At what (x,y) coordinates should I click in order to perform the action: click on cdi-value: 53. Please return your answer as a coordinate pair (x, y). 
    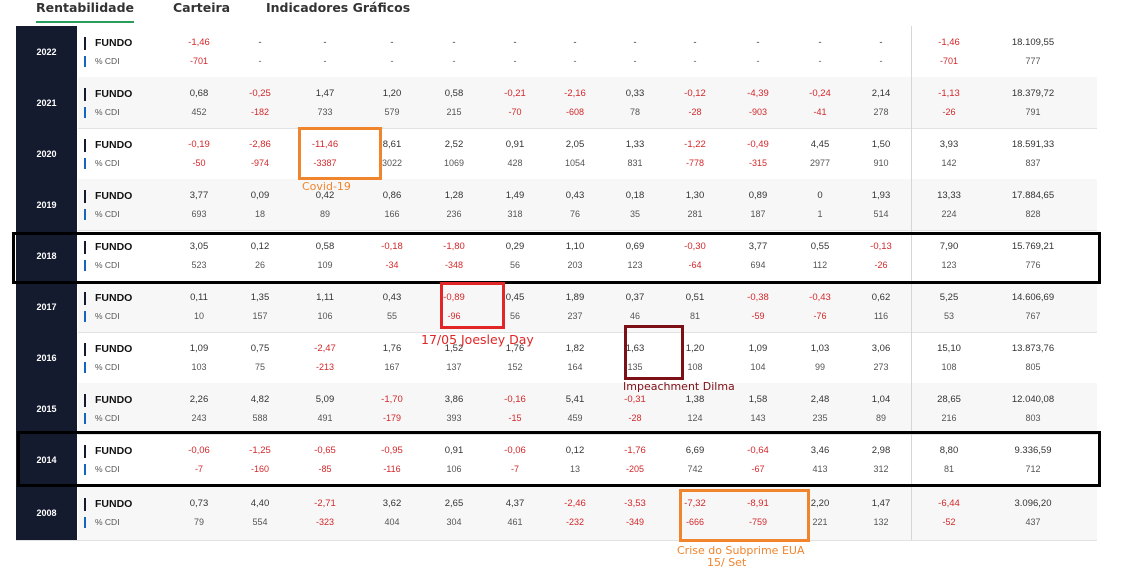
    Looking at the image, I should click on (948, 315).